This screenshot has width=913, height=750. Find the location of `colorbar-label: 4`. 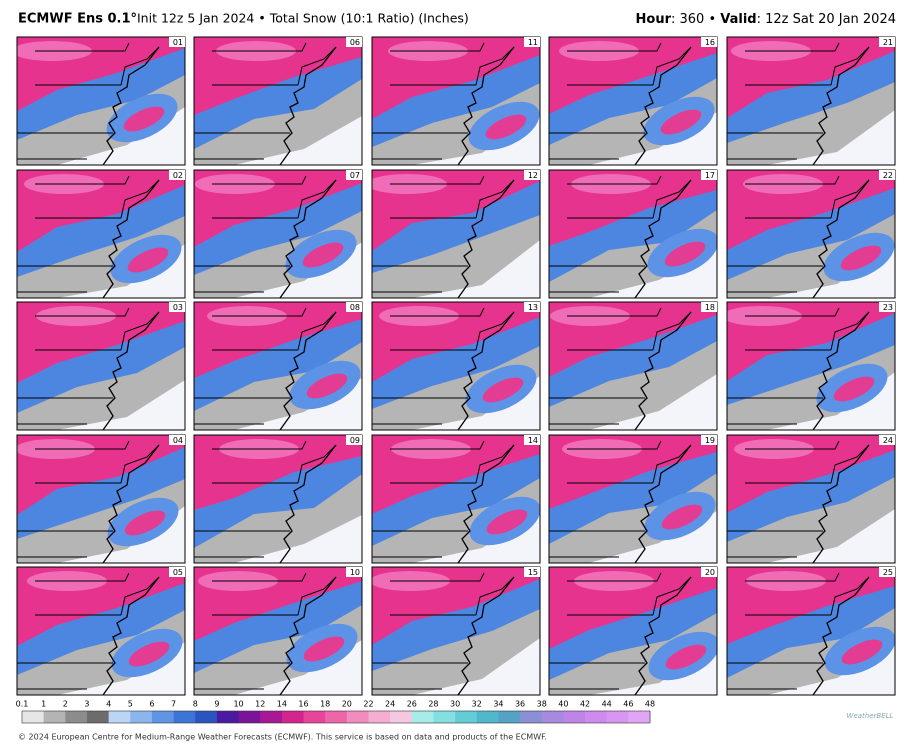

colorbar-label: 4 is located at coordinates (108, 704).